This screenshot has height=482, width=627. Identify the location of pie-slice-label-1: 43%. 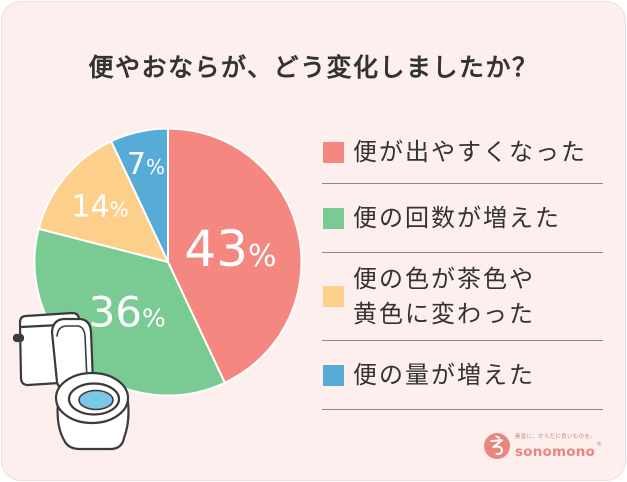
(230, 249).